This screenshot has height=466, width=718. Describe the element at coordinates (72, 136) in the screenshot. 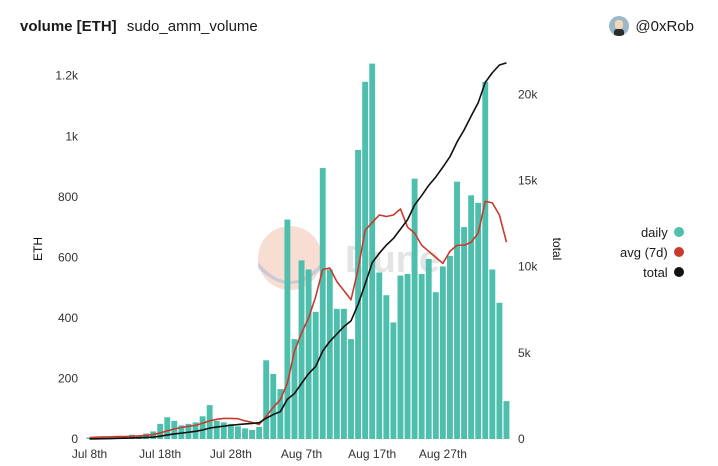

I see `y-left-tick-label: 1k` at that location.